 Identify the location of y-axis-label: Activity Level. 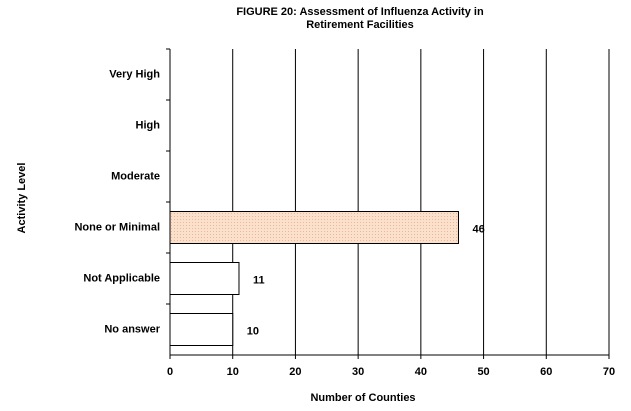
(22, 198).